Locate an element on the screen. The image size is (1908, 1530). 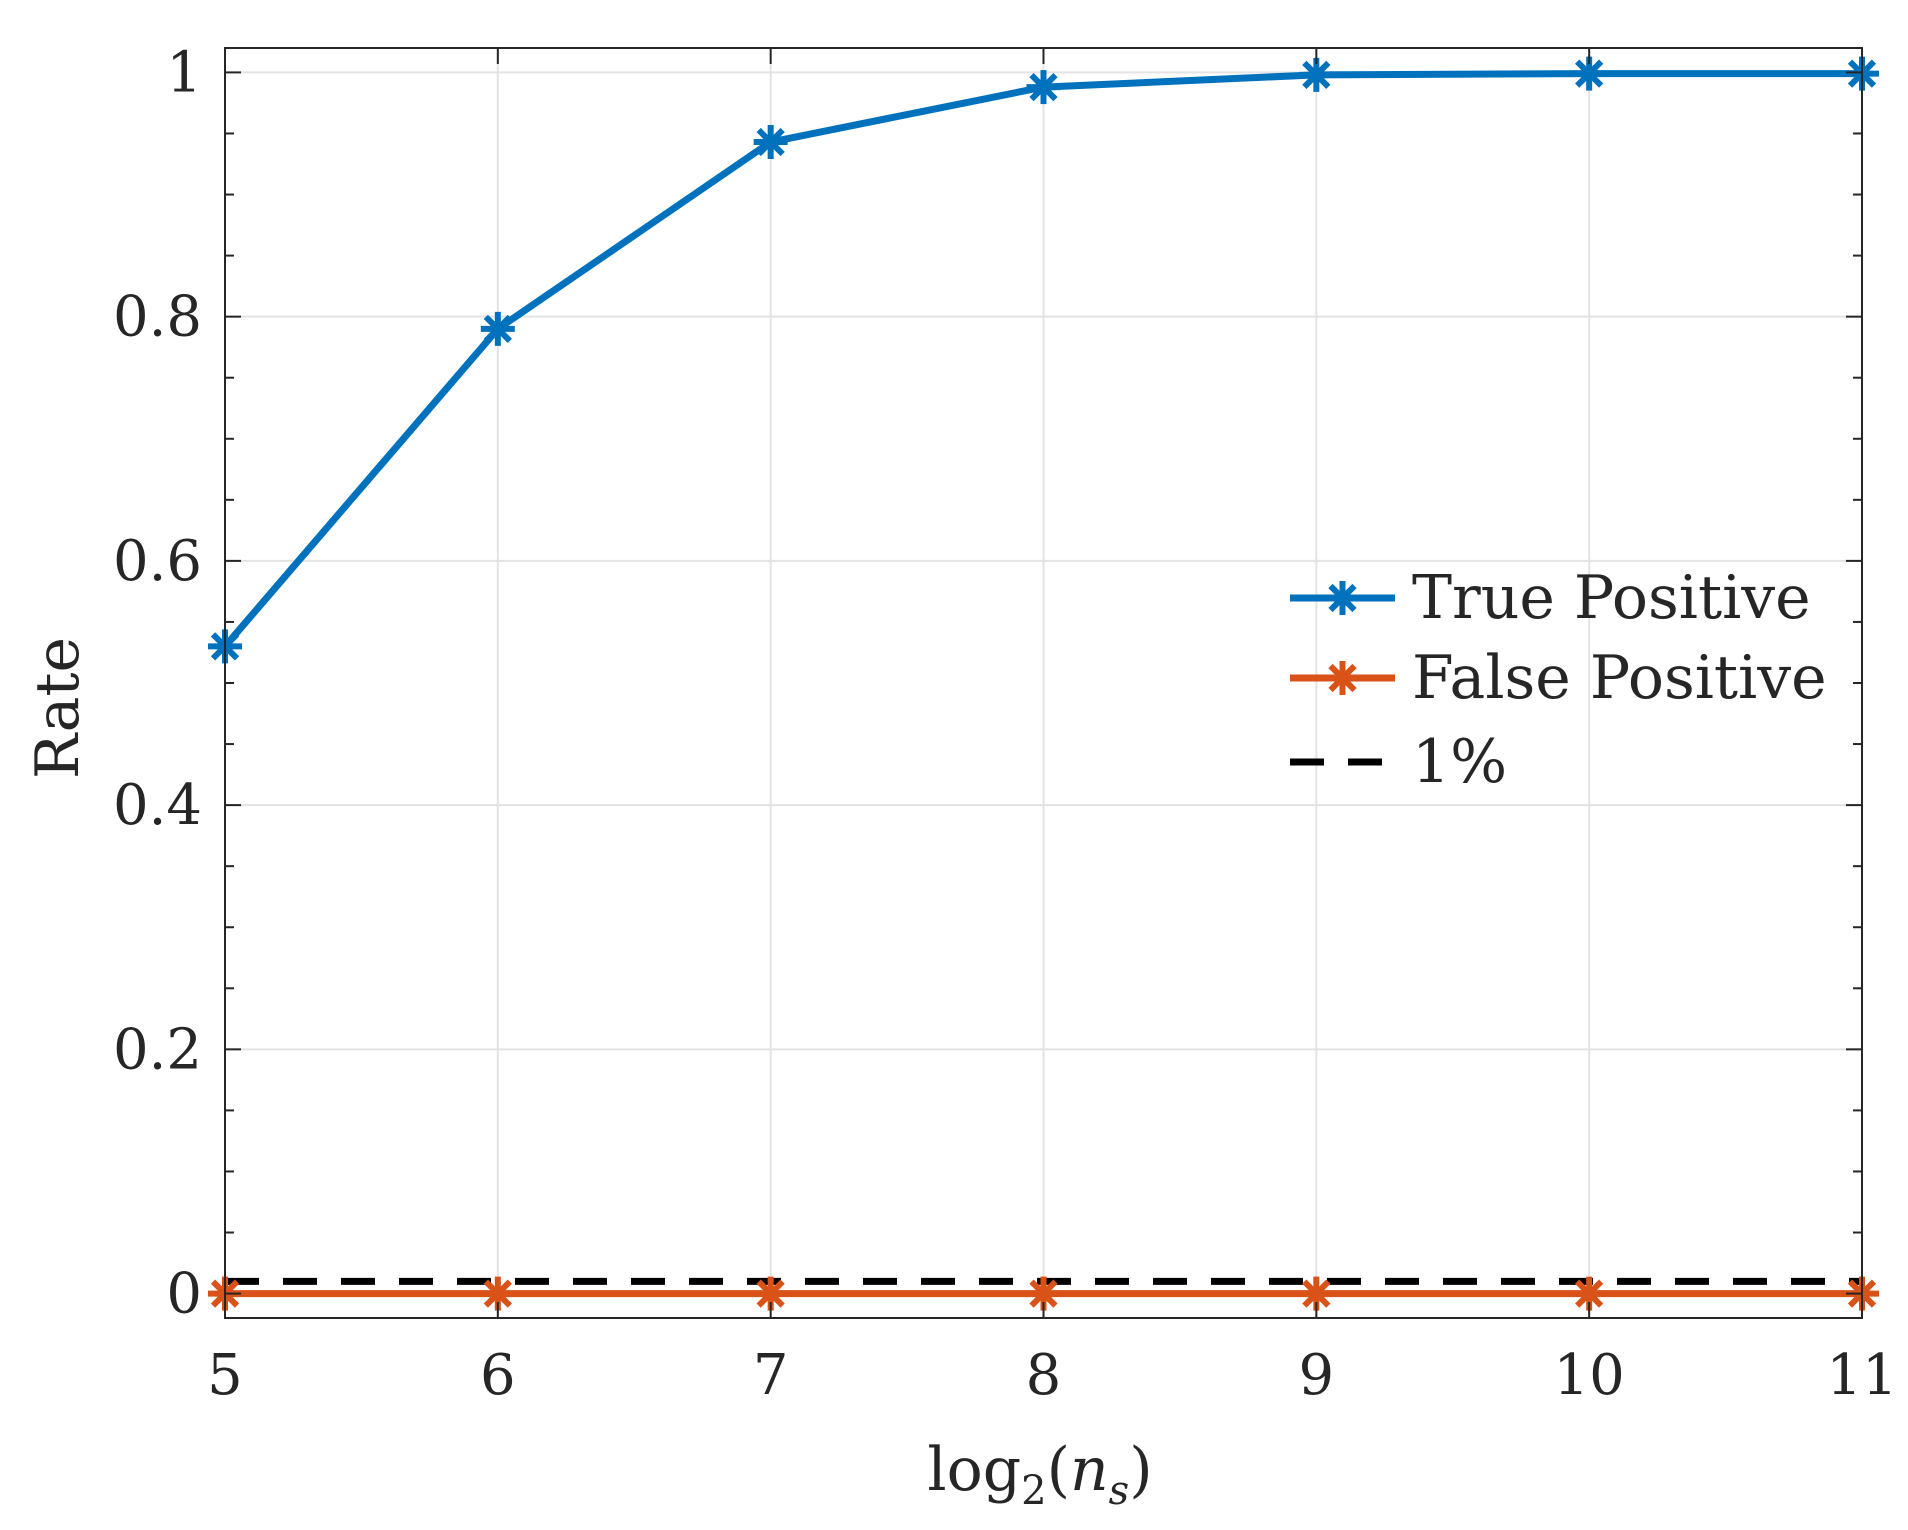
x-axis-label-variable: n is located at coordinates (1089, 1470).